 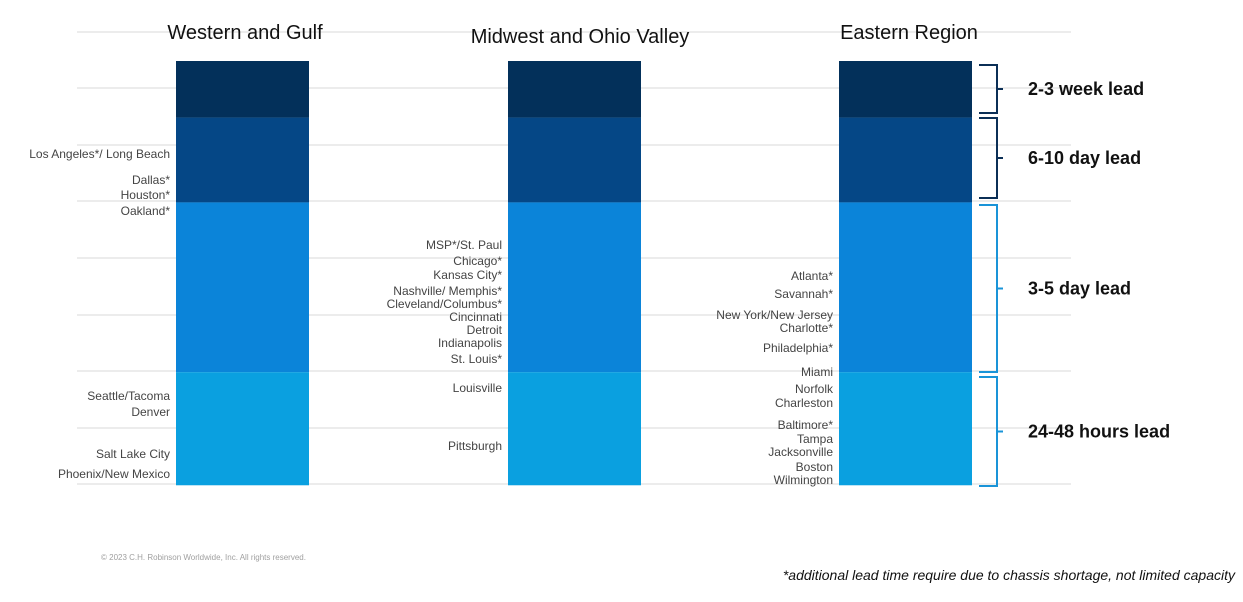 I want to click on region-title-1: Midwest and Ohio Valley, so click(x=580, y=37).